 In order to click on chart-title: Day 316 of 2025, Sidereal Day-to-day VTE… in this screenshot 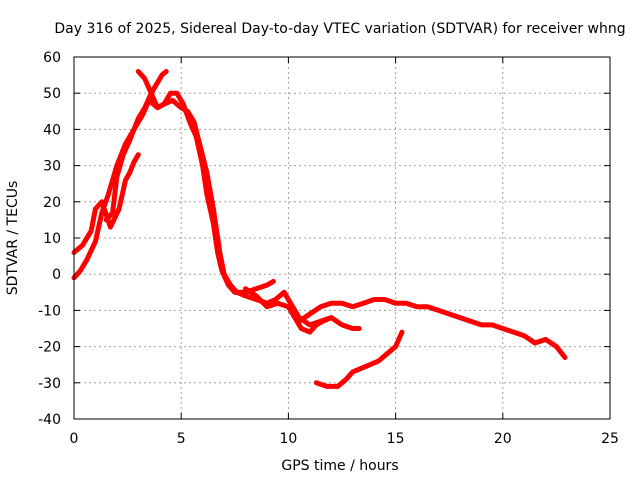, I will do `click(339, 29)`.